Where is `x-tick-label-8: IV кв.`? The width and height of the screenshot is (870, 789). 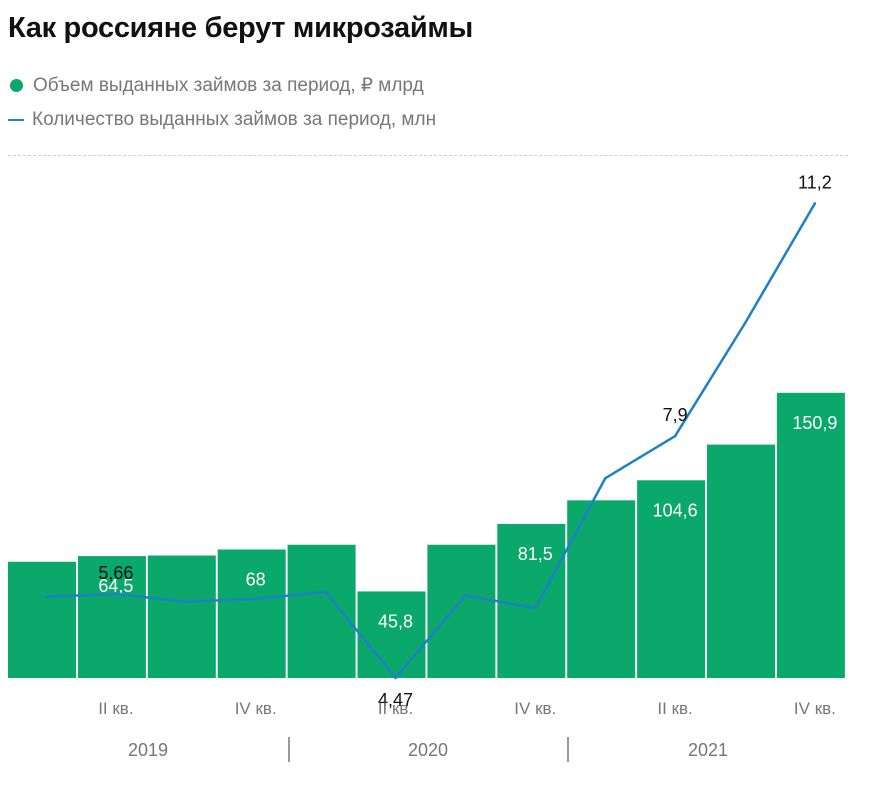 x-tick-label-8: IV кв. is located at coordinates (535, 708).